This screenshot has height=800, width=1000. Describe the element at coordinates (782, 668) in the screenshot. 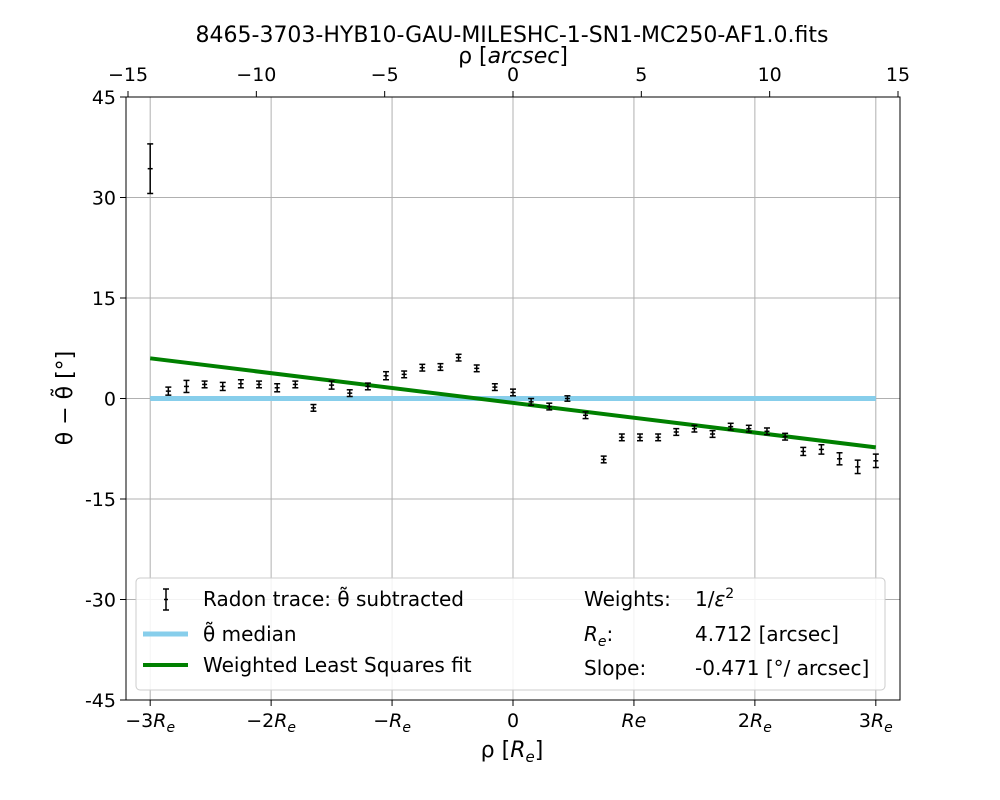

I see `info-value-slope: -0.471 [°/ arcsec]` at that location.